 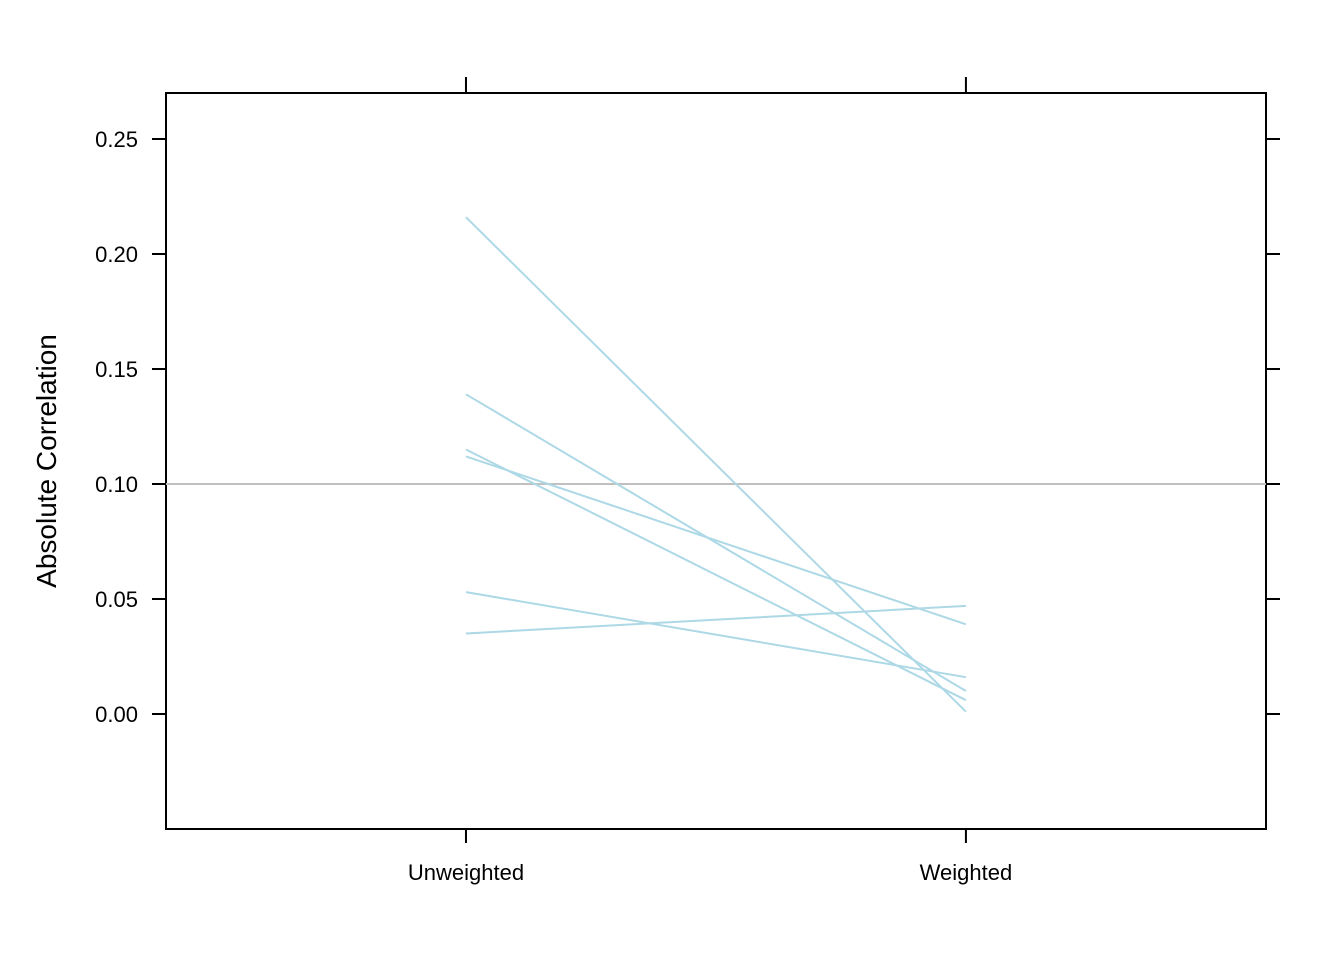 What do you see at coordinates (116, 369) in the screenshot?
I see `y-tick-label: 0.15` at bounding box center [116, 369].